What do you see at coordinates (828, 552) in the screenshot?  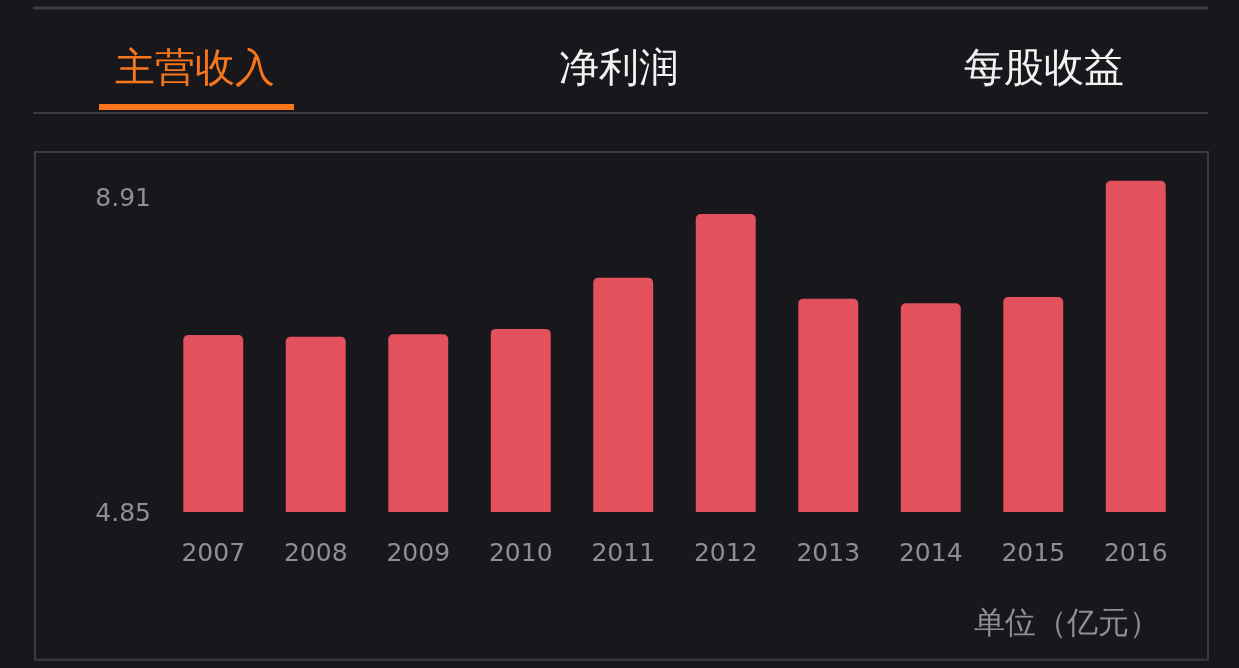 I see `x-tick-label: 2013` at bounding box center [828, 552].